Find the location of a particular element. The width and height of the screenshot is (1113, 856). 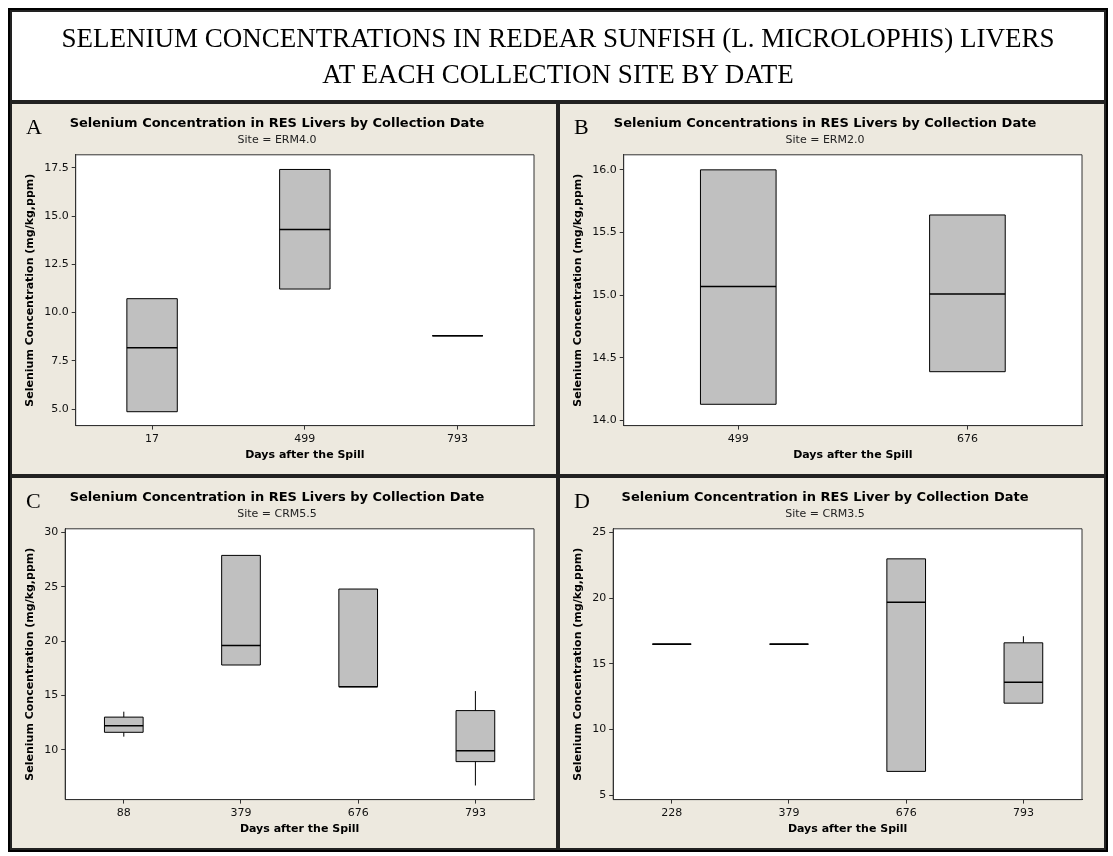

y-tick-label: 15.5 is located at coordinates (604, 232).